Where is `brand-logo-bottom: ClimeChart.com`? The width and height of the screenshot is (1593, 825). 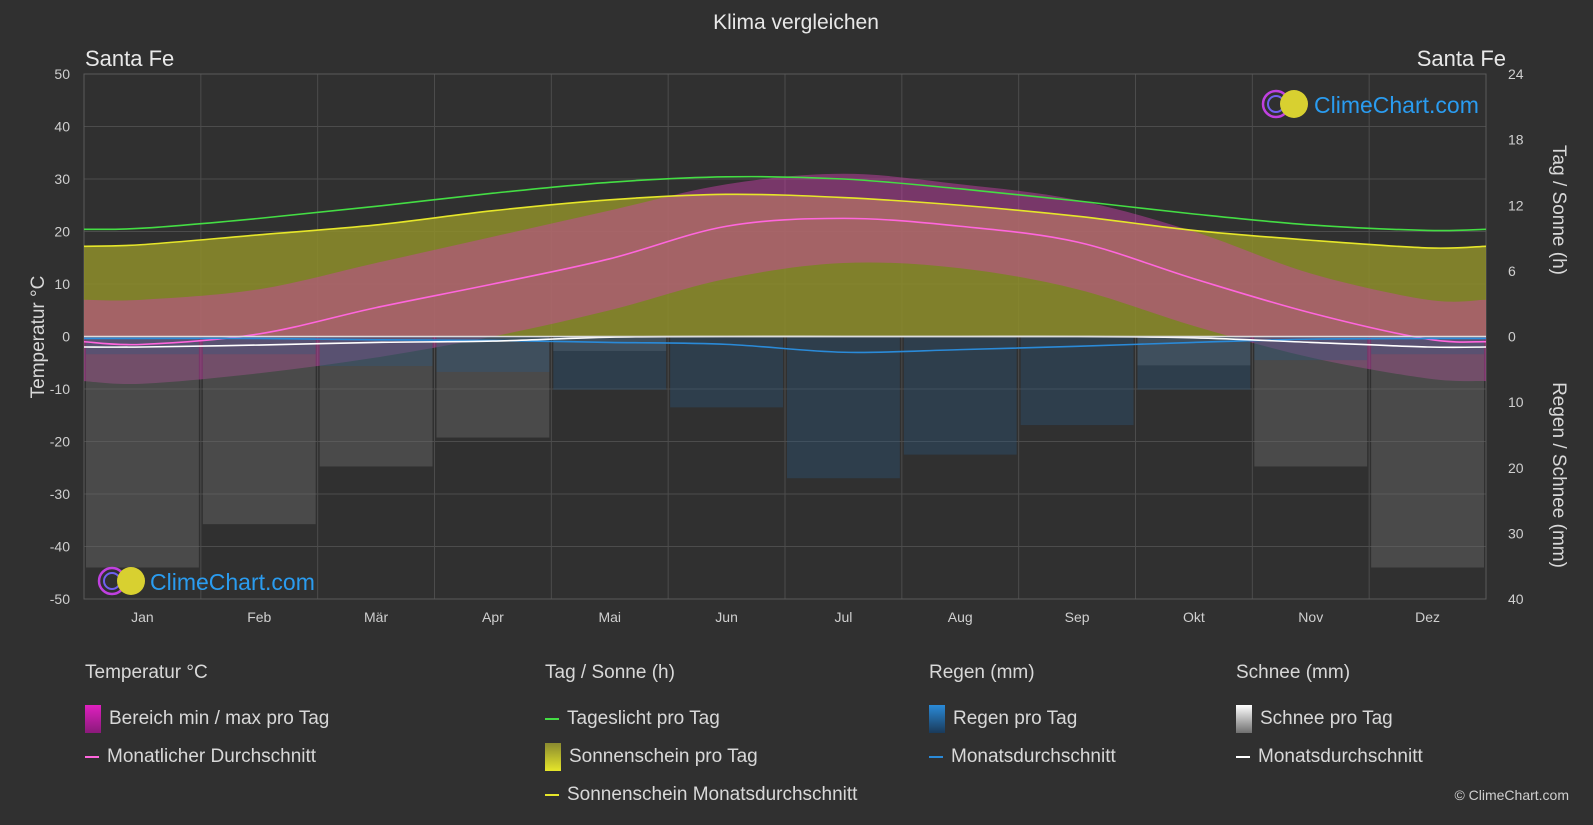
brand-logo-bottom: ClimeChart.com is located at coordinates (206, 581).